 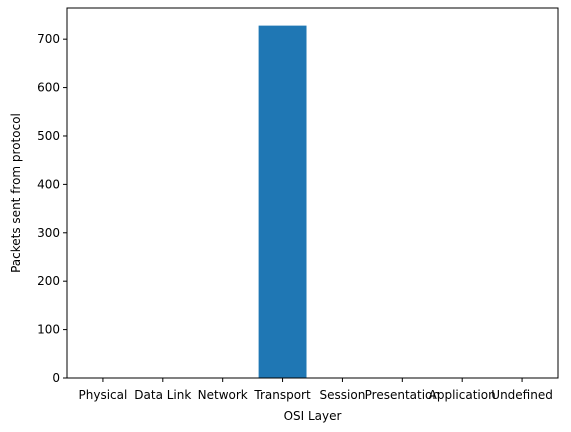 I want to click on x-tick-label: Transport, so click(x=282, y=395).